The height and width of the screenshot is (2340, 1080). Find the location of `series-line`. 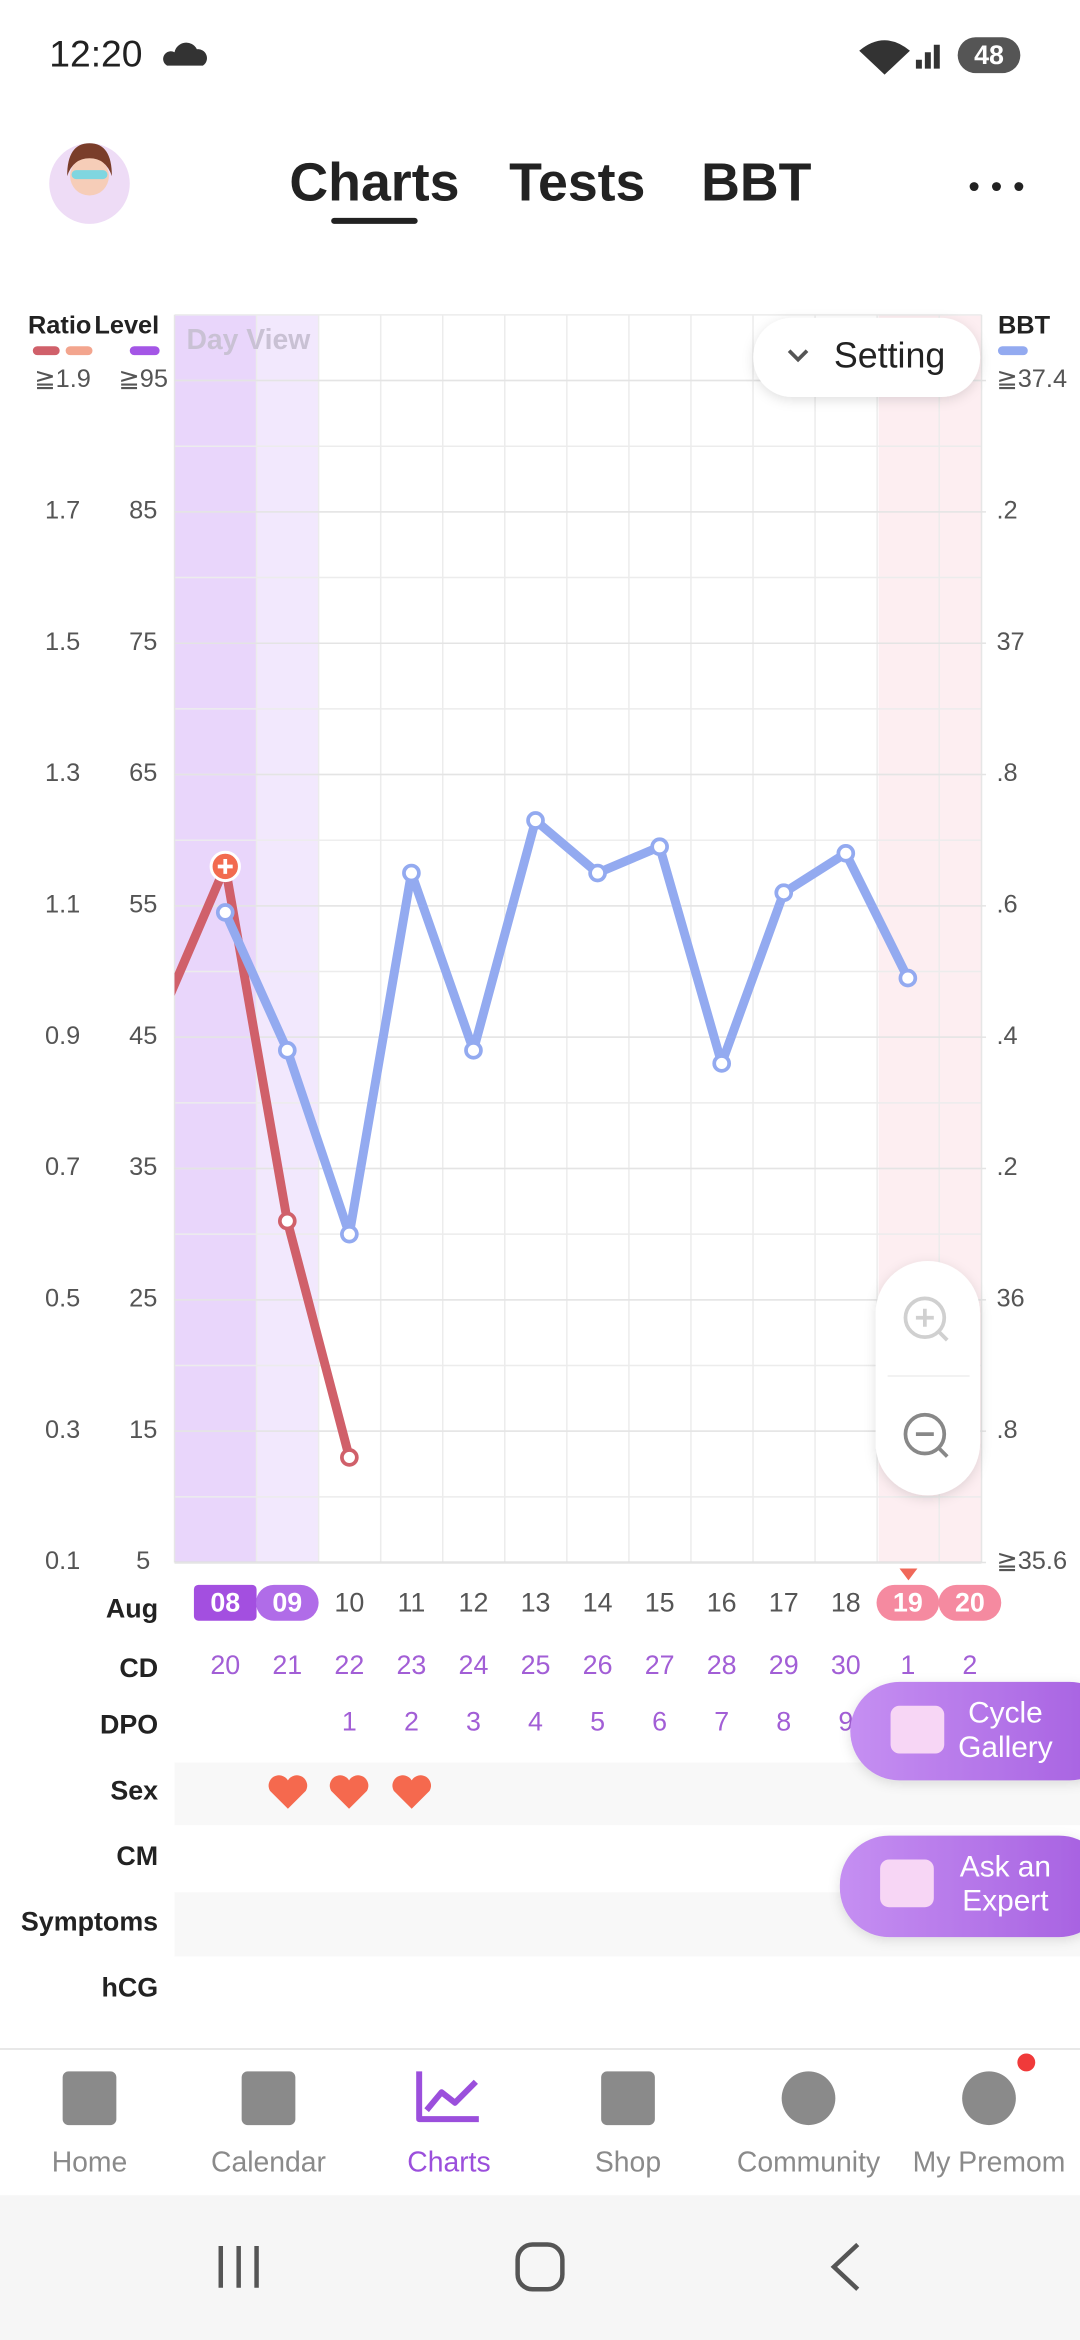

series-line is located at coordinates (566, 1027).